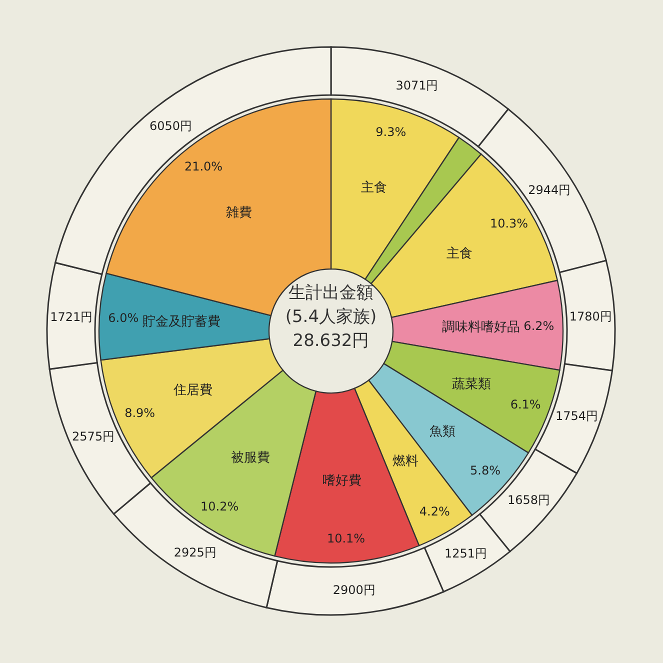 This screenshot has height=663, width=663. Describe the element at coordinates (354, 589) in the screenshot. I see `data-label: 2900円` at that location.